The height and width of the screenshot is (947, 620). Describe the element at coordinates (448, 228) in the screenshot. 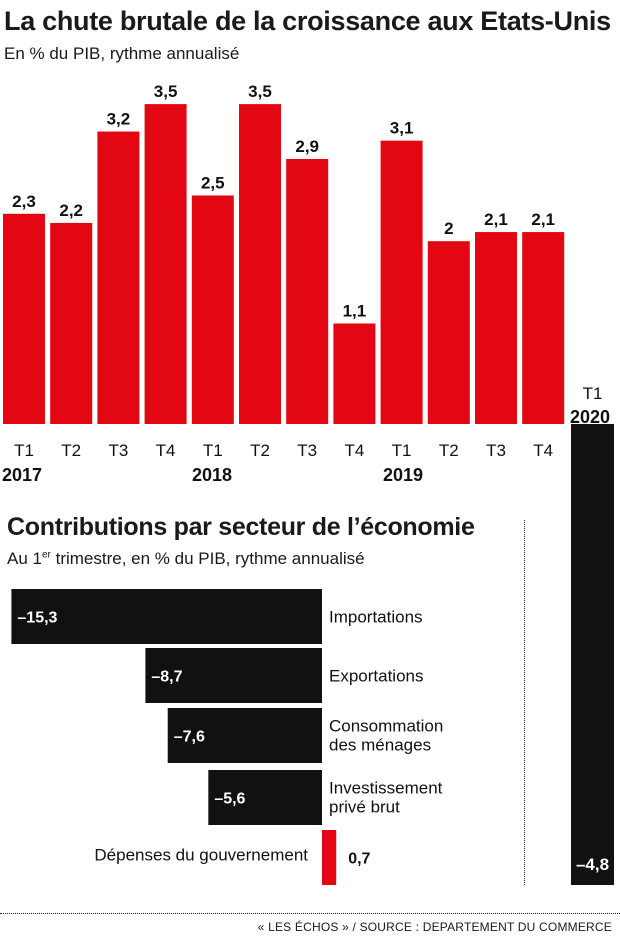

I see `gdp-value-label: 2` at that location.